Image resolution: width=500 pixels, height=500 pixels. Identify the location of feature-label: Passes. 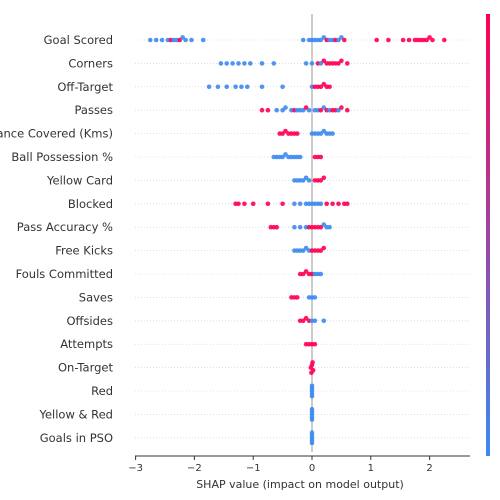
(93, 110).